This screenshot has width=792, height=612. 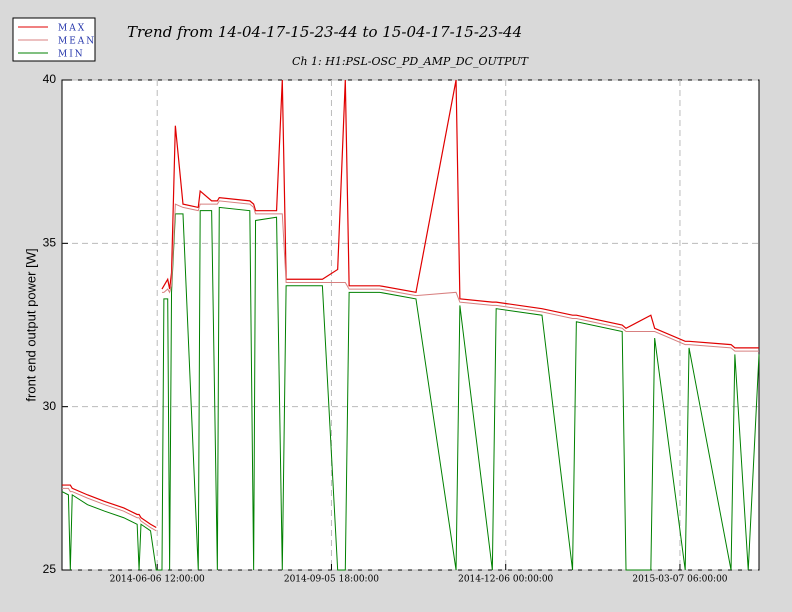 I want to click on y-tick-label: 30, so click(x=50, y=406).